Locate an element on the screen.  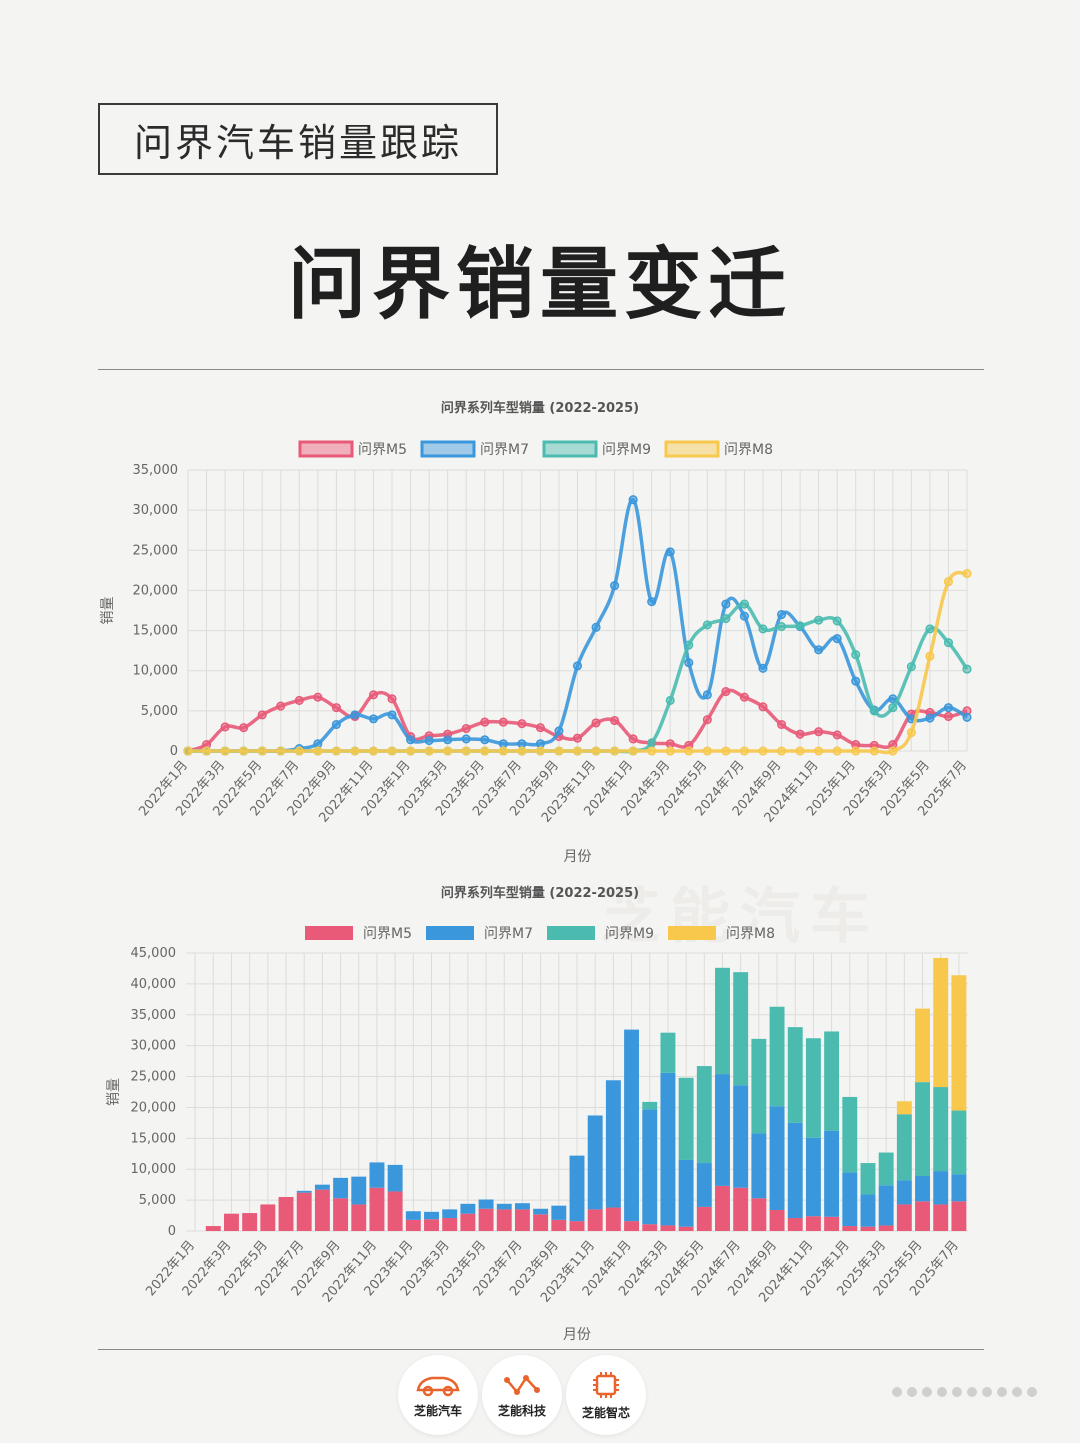
y-tick-label: 0 is located at coordinates (172, 1231).